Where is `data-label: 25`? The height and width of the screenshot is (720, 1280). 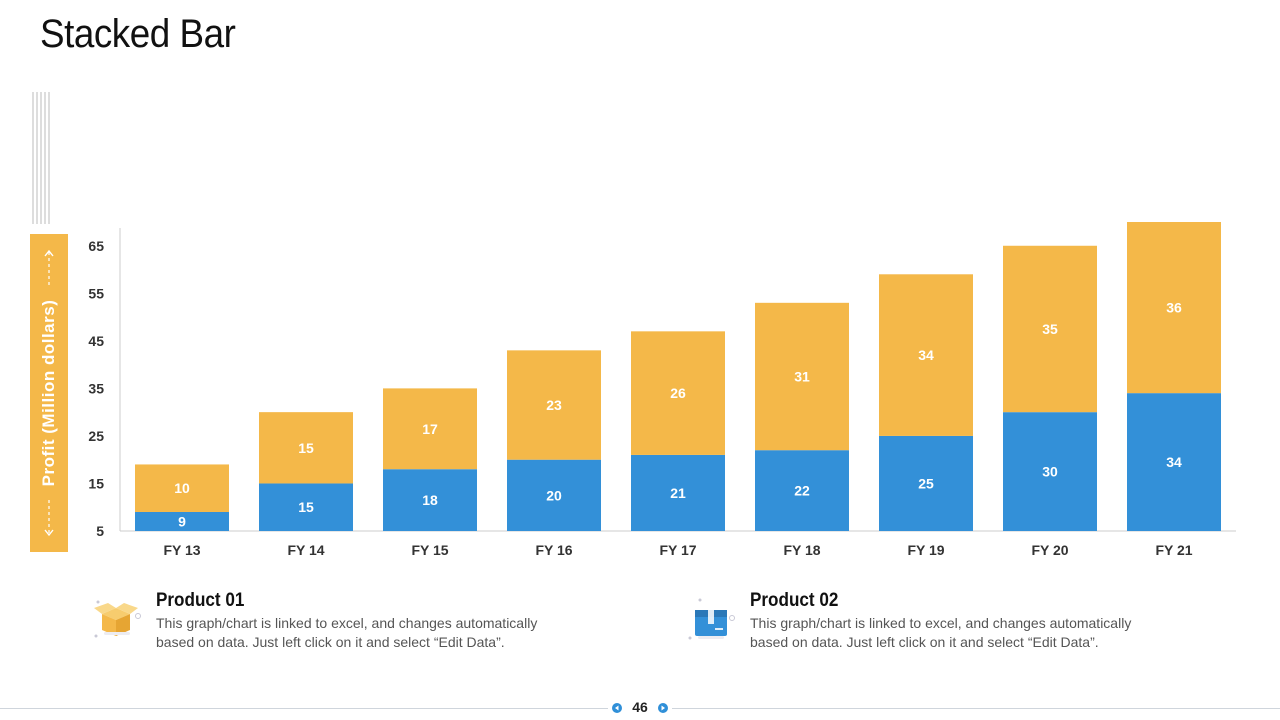 data-label: 25 is located at coordinates (926, 483).